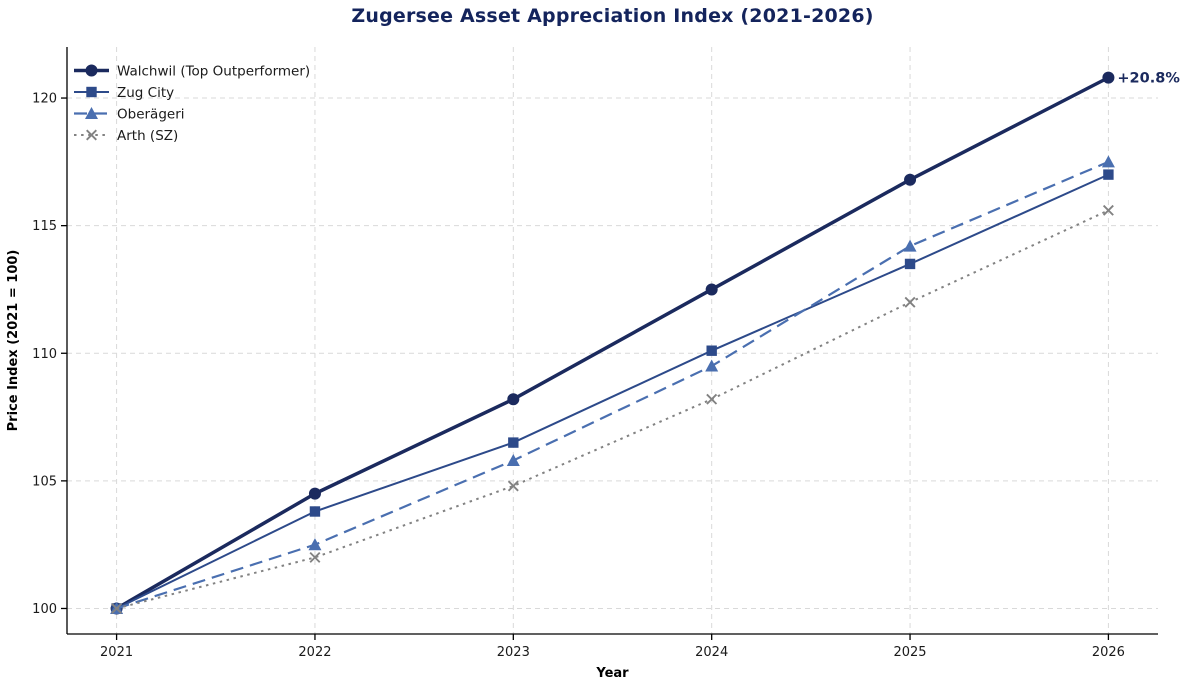 Image resolution: width=1182 pixels, height=689 pixels. Describe the element at coordinates (314, 652) in the screenshot. I see `x-tick-label: 2022` at that location.